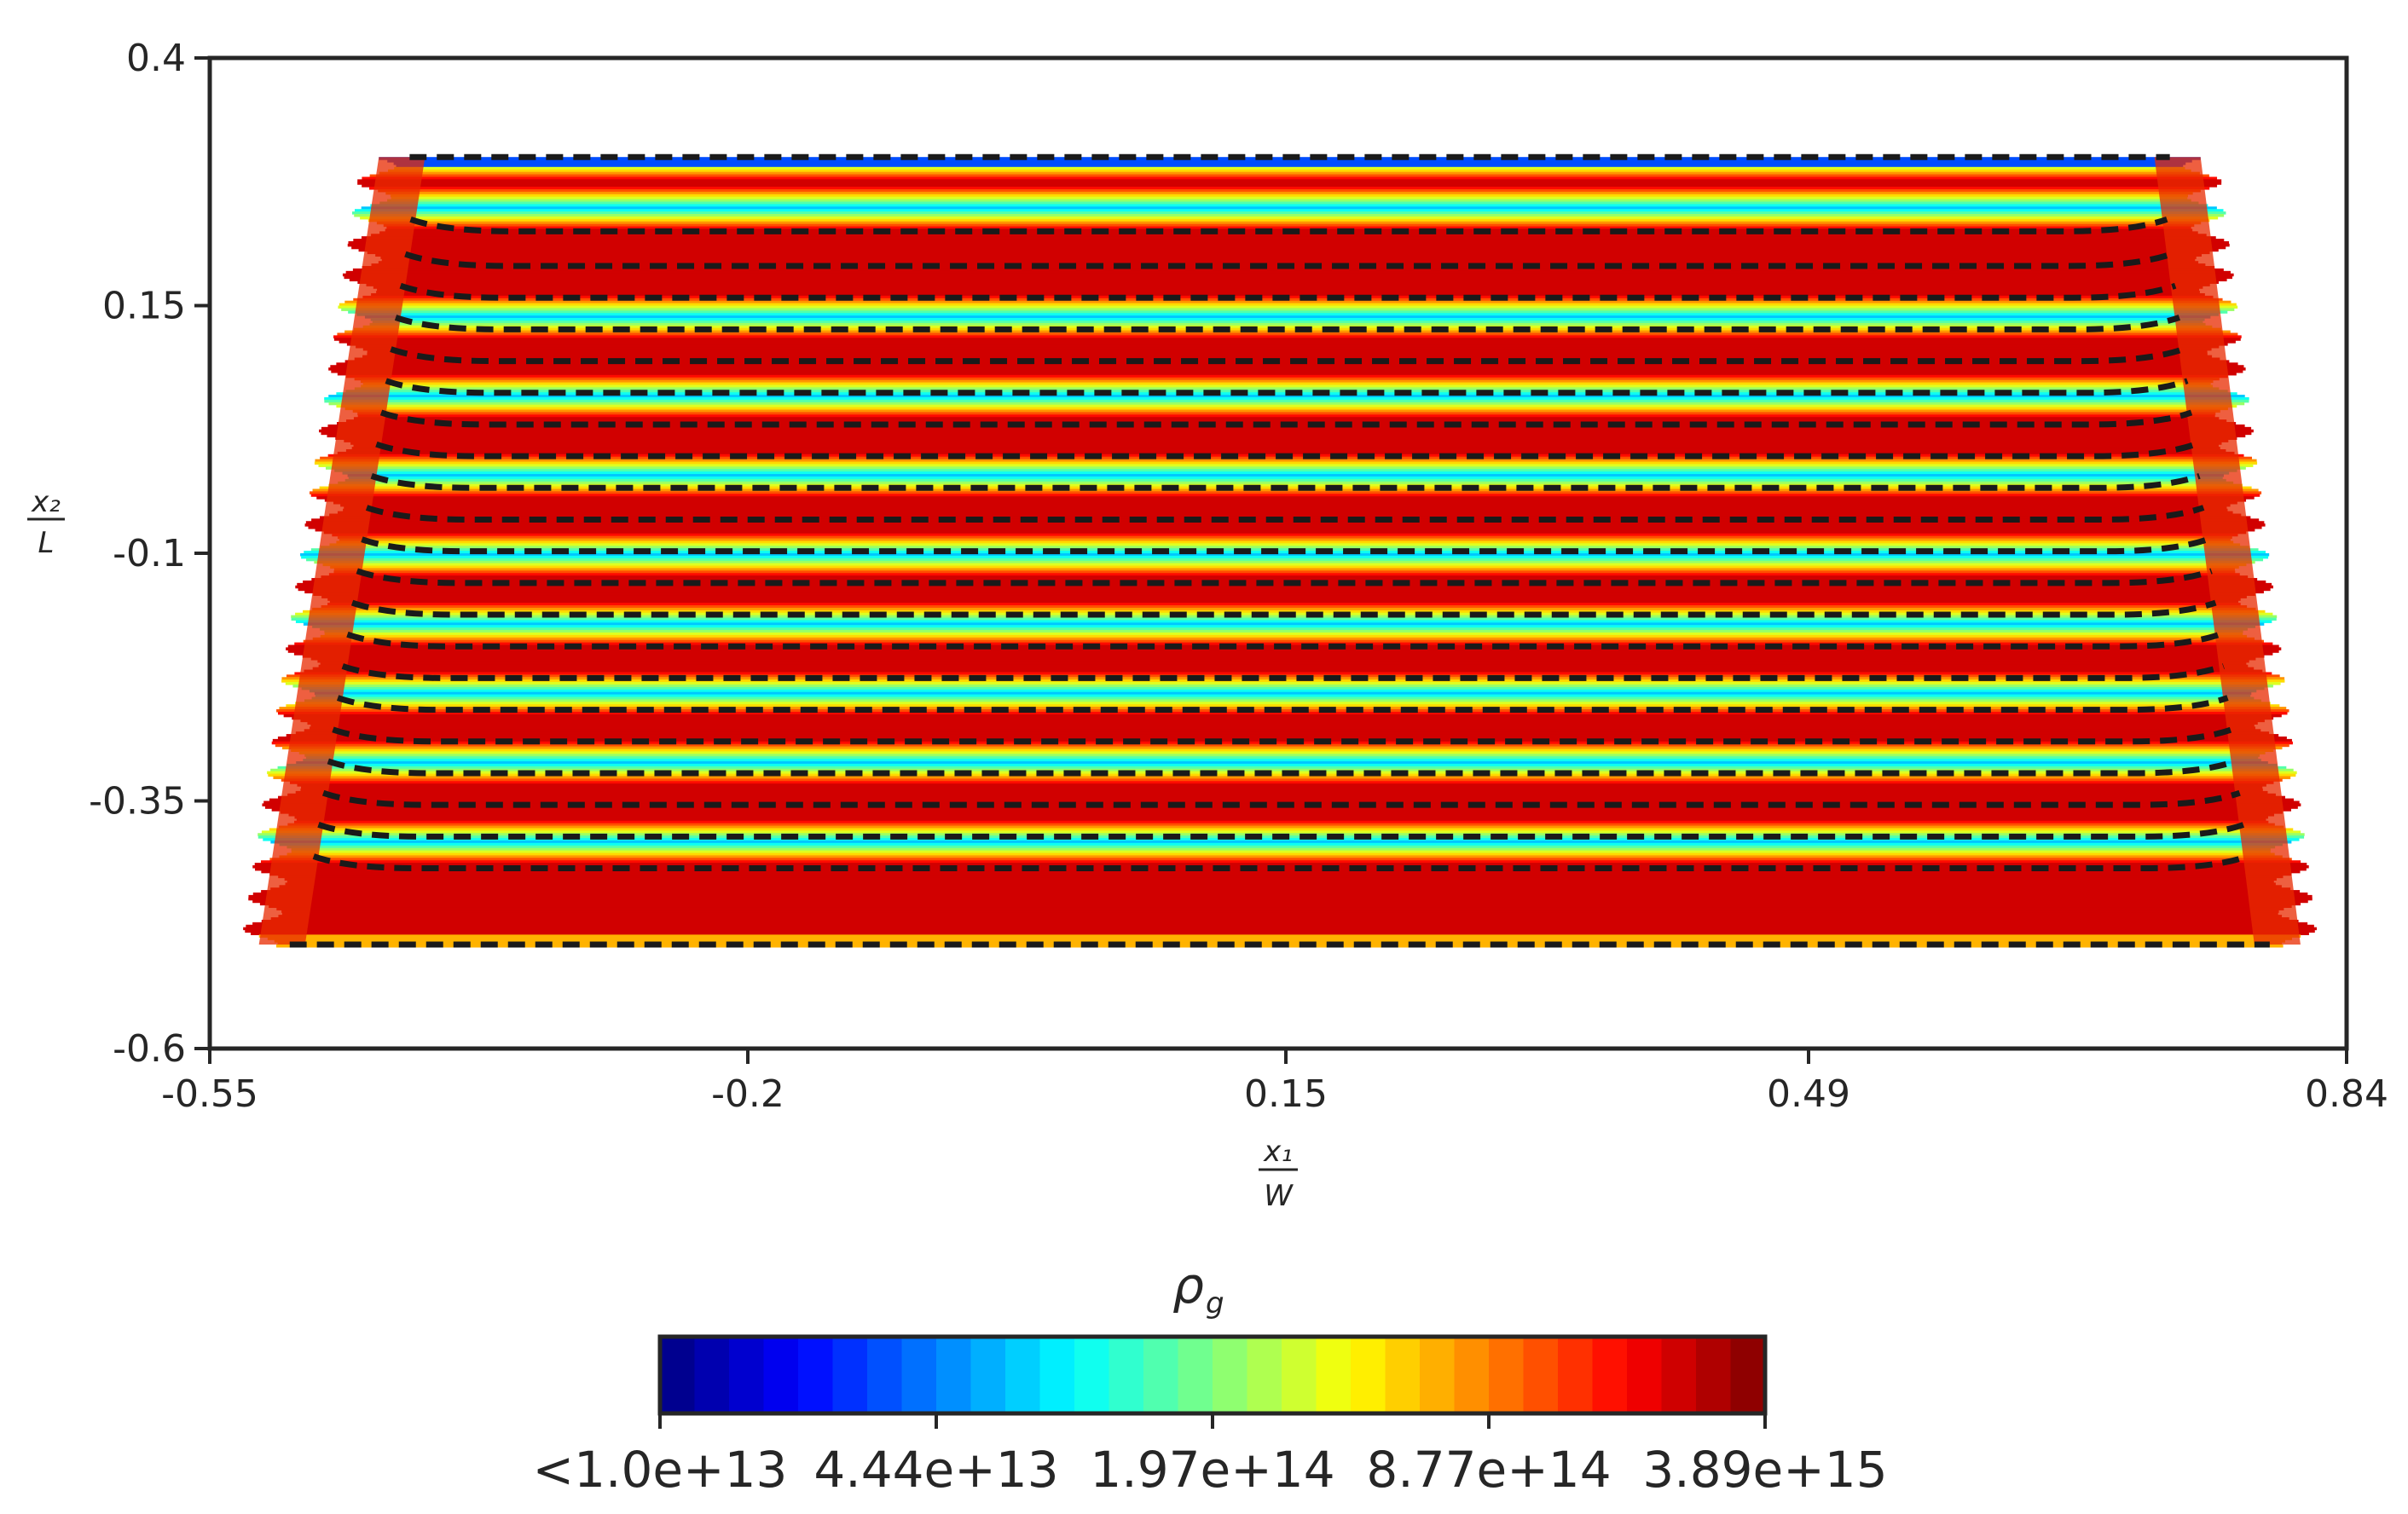  Describe the element at coordinates (1278, 1152) in the screenshot. I see `x-axis-label-numerator: x₁` at that location.